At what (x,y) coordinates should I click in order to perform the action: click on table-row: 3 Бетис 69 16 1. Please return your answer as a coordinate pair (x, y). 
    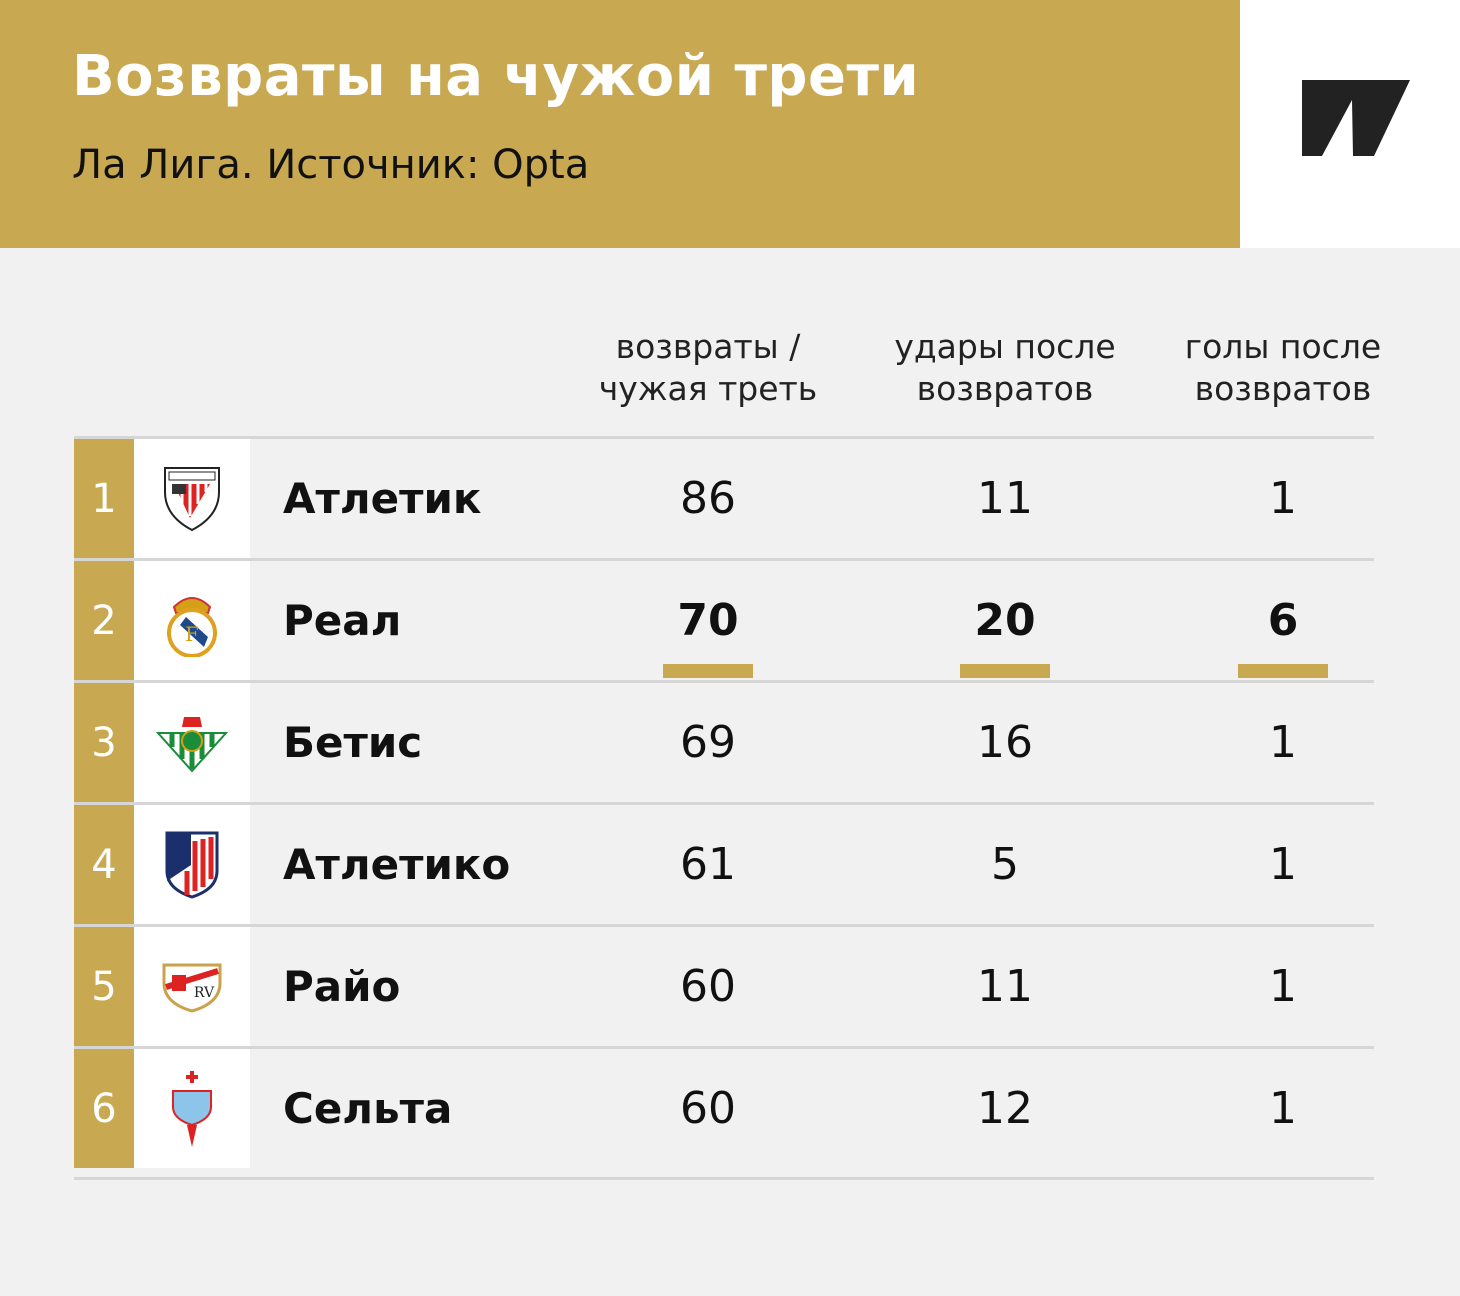
    Looking at the image, I should click on (724, 741).